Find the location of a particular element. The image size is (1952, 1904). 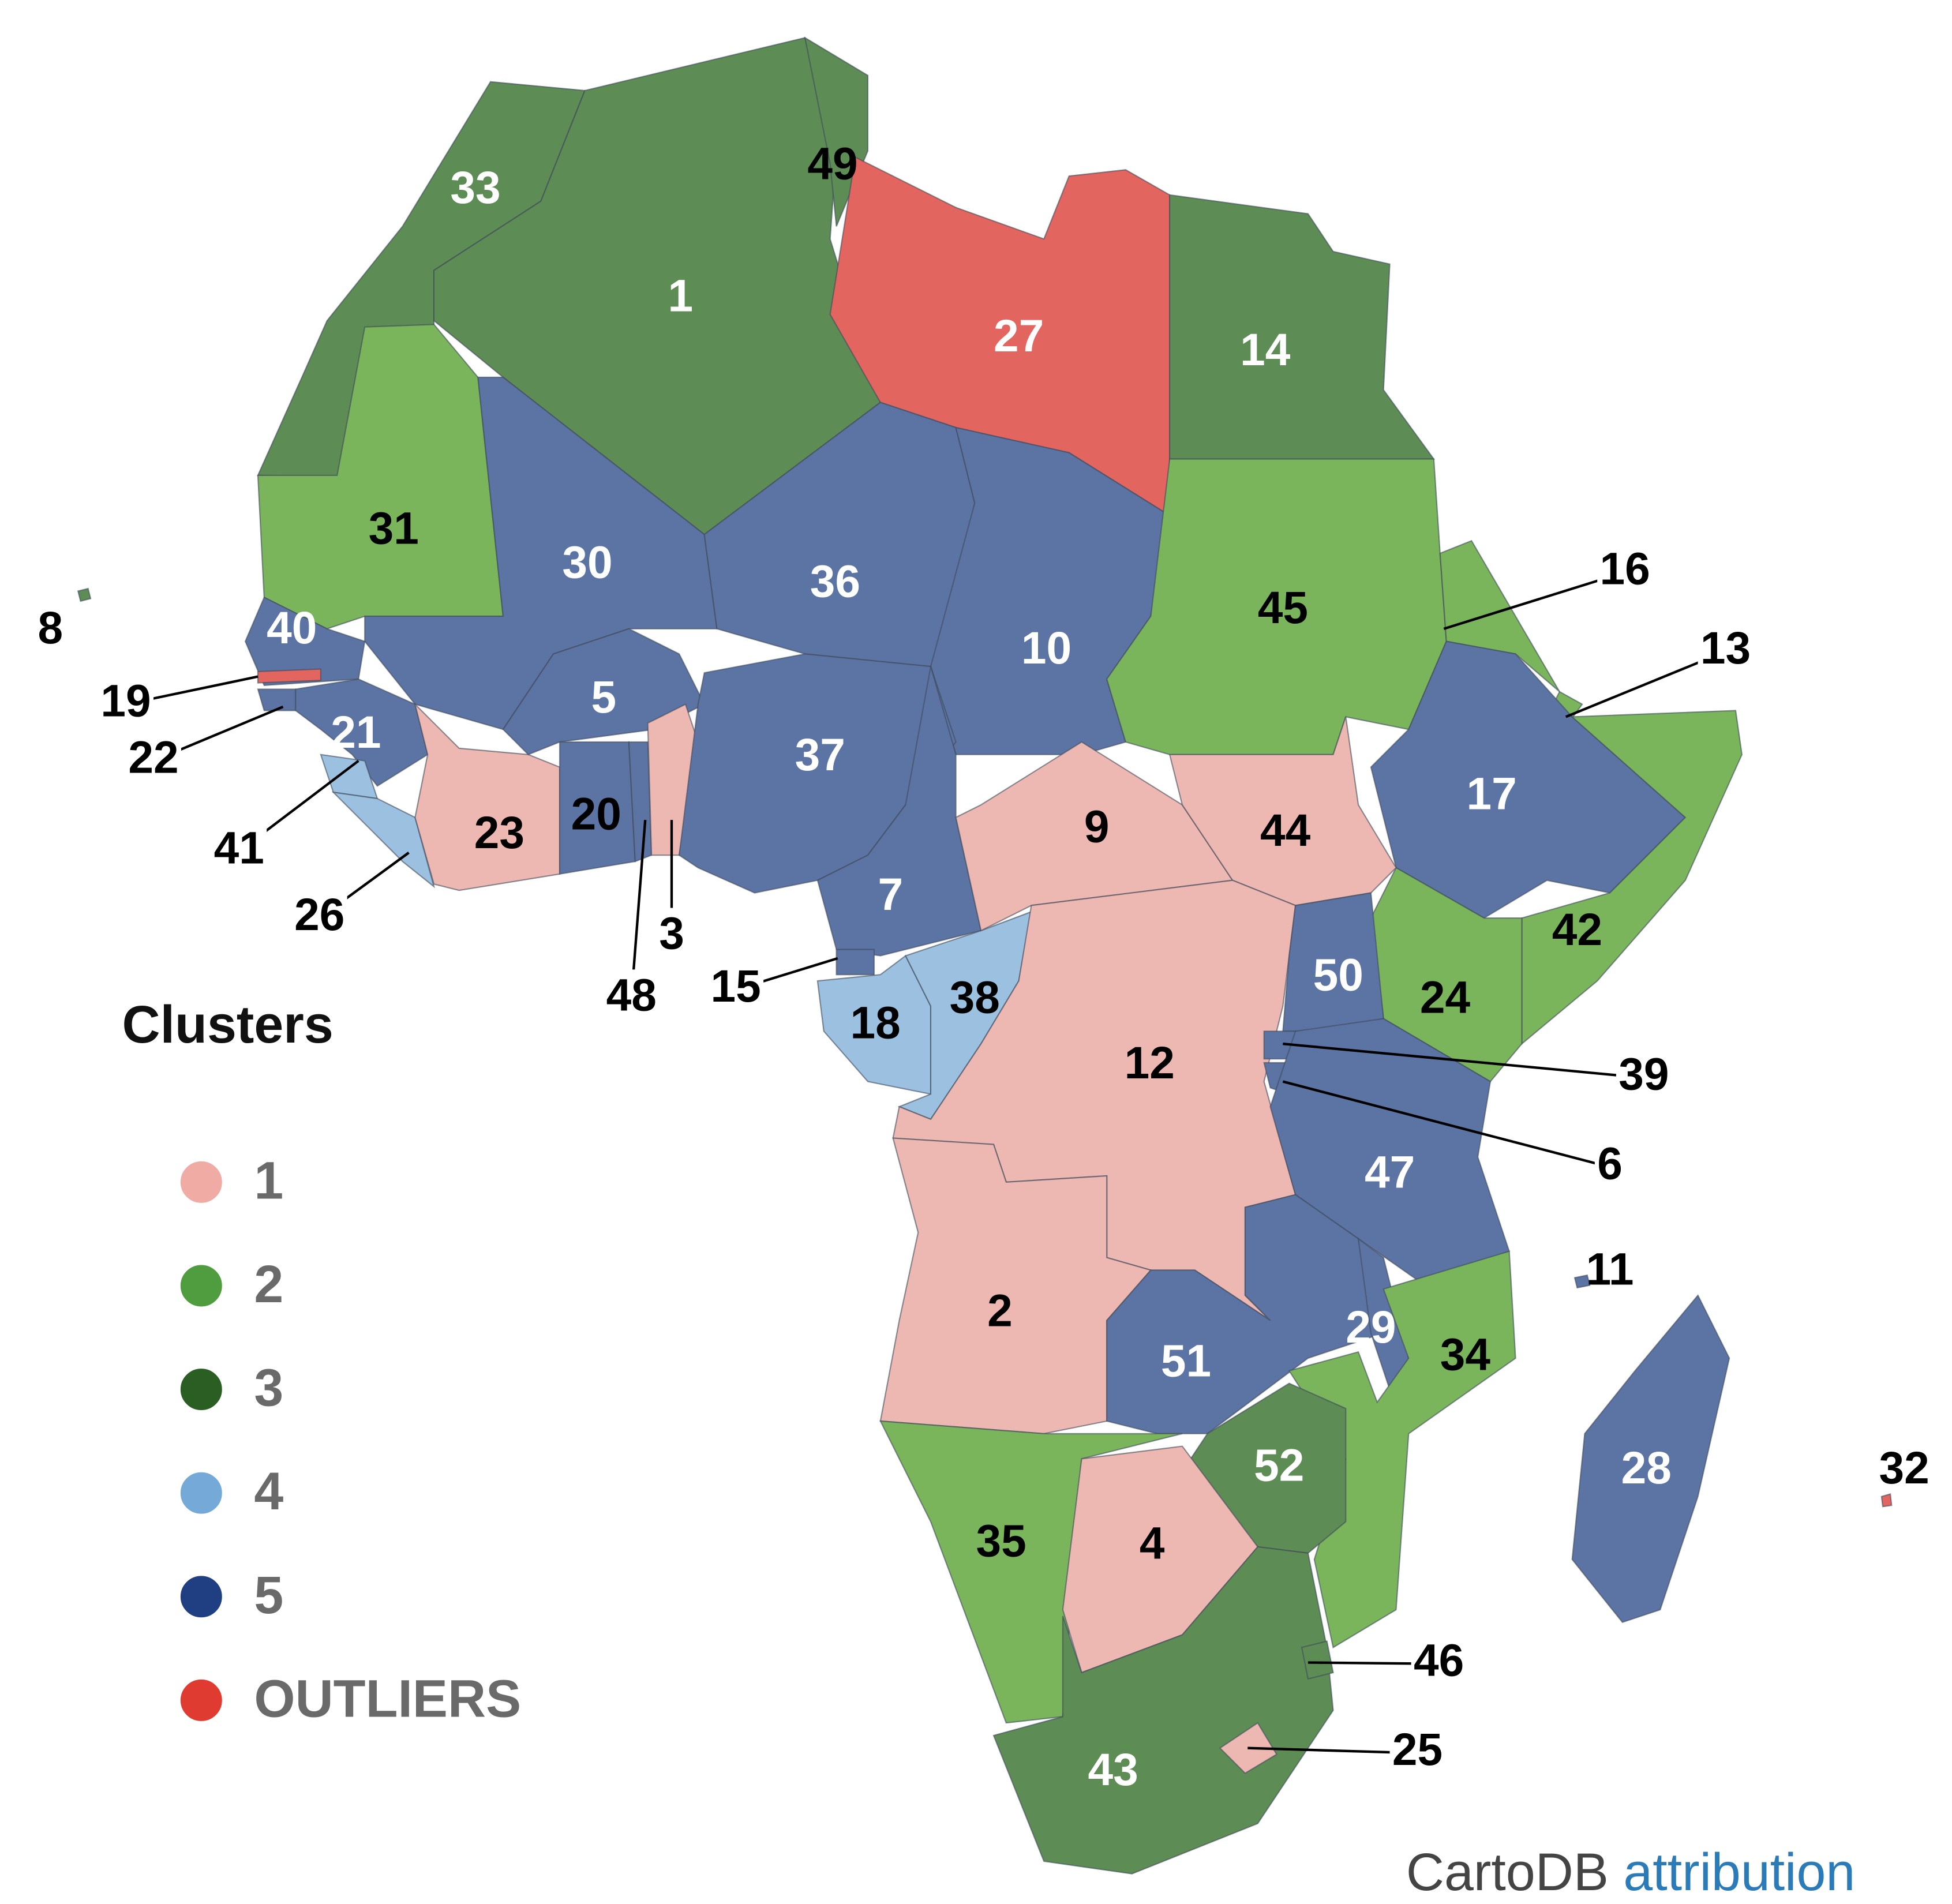

country-label: 25 is located at coordinates (1417, 1750).